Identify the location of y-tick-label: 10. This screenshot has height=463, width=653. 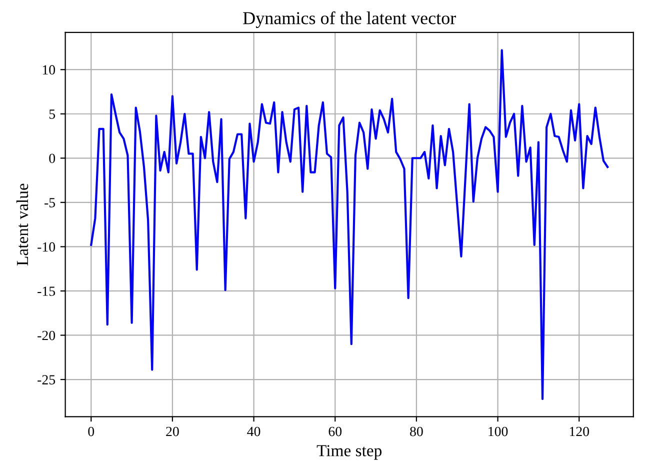
(49, 70).